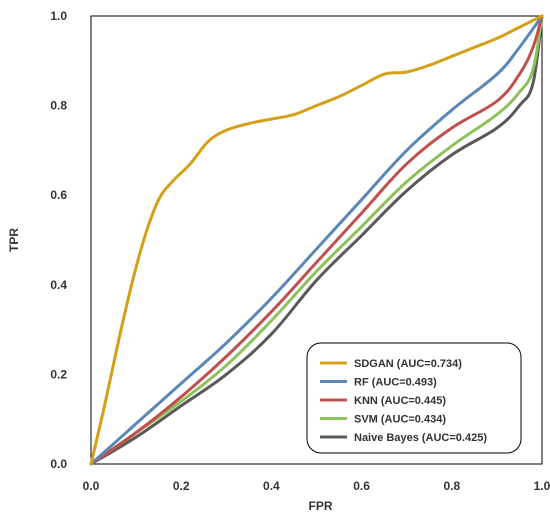 This screenshot has width=550, height=515. What do you see at coordinates (58, 106) in the screenshot?
I see `y-tick-label-4: 0.8` at bounding box center [58, 106].